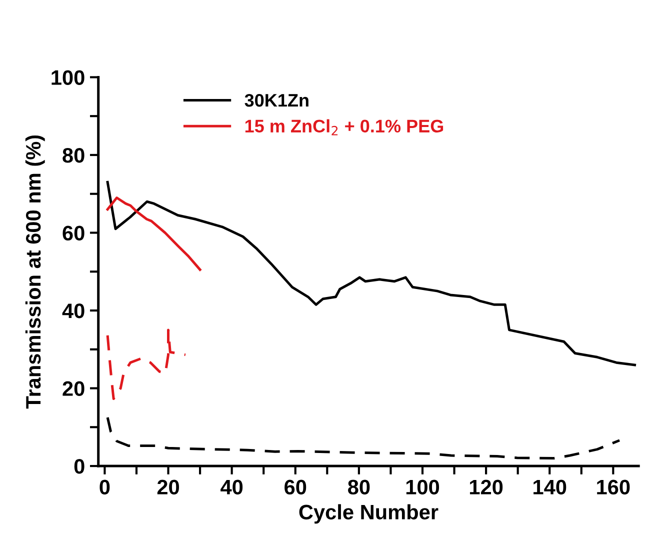  Describe the element at coordinates (79, 466) in the screenshot. I see `y-tick-label: 0` at that location.